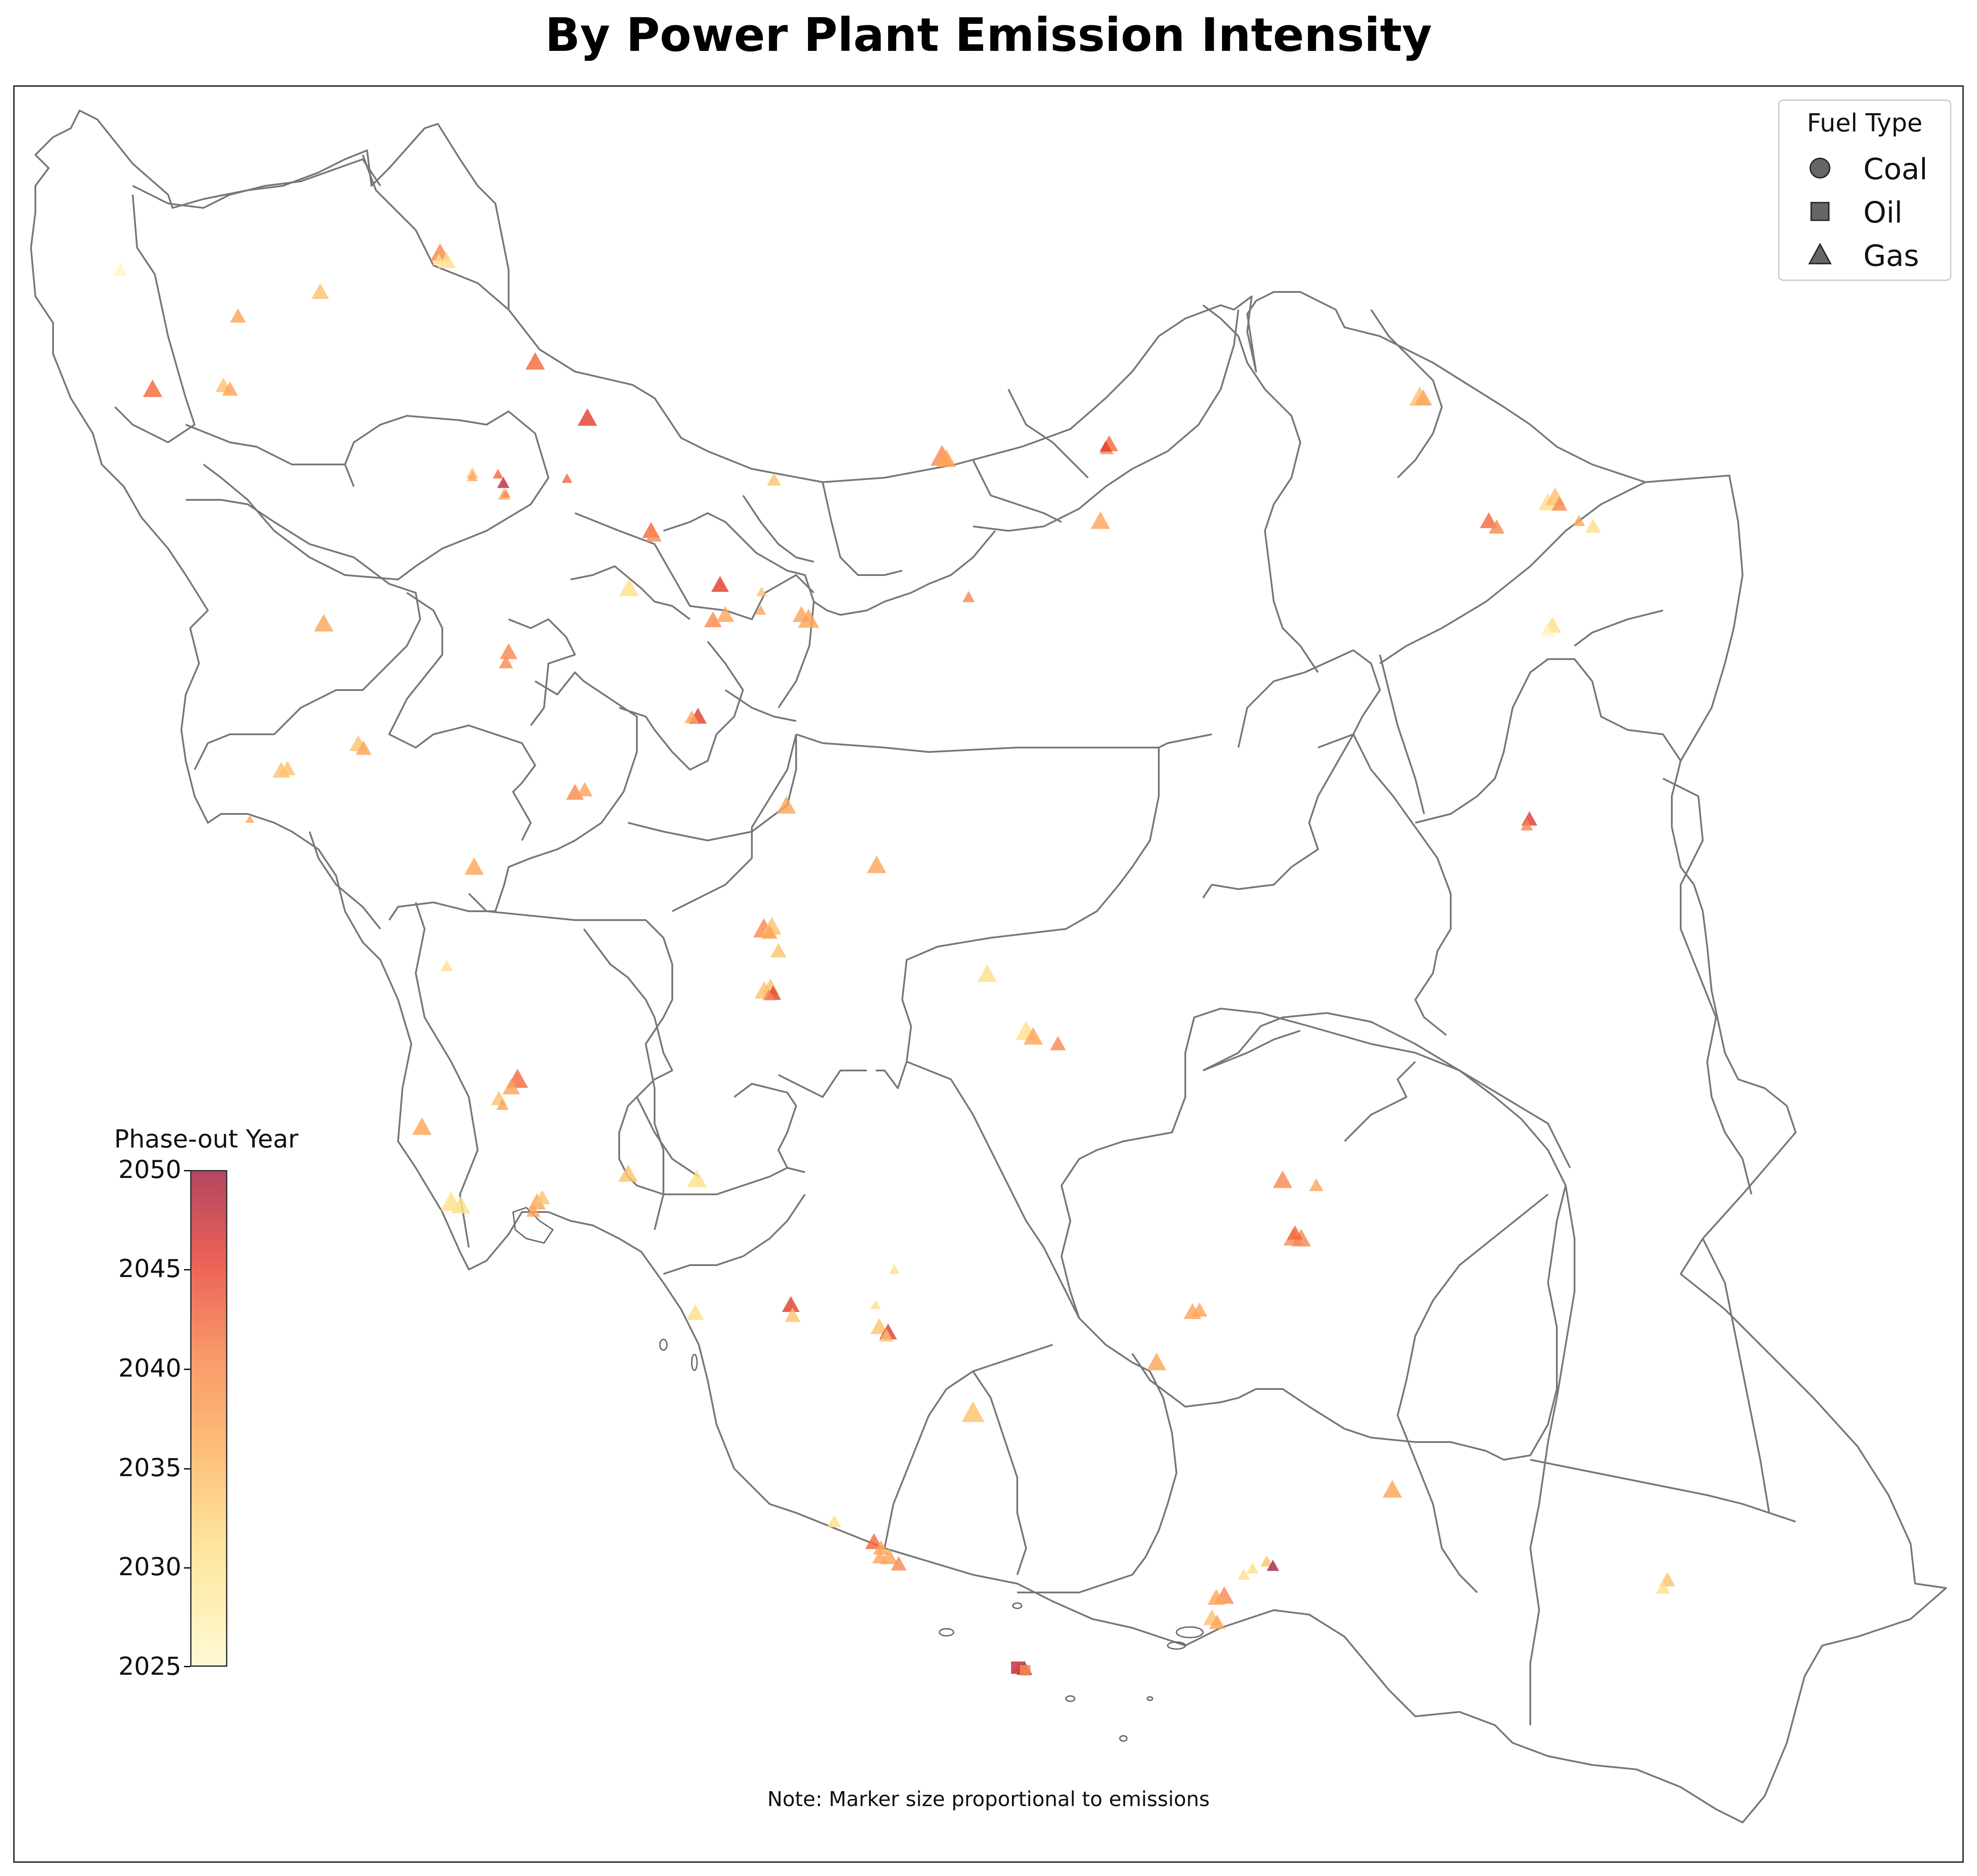 The height and width of the screenshot is (1876, 1977). I want to click on legend-title: Fuel Type, so click(1865, 123).